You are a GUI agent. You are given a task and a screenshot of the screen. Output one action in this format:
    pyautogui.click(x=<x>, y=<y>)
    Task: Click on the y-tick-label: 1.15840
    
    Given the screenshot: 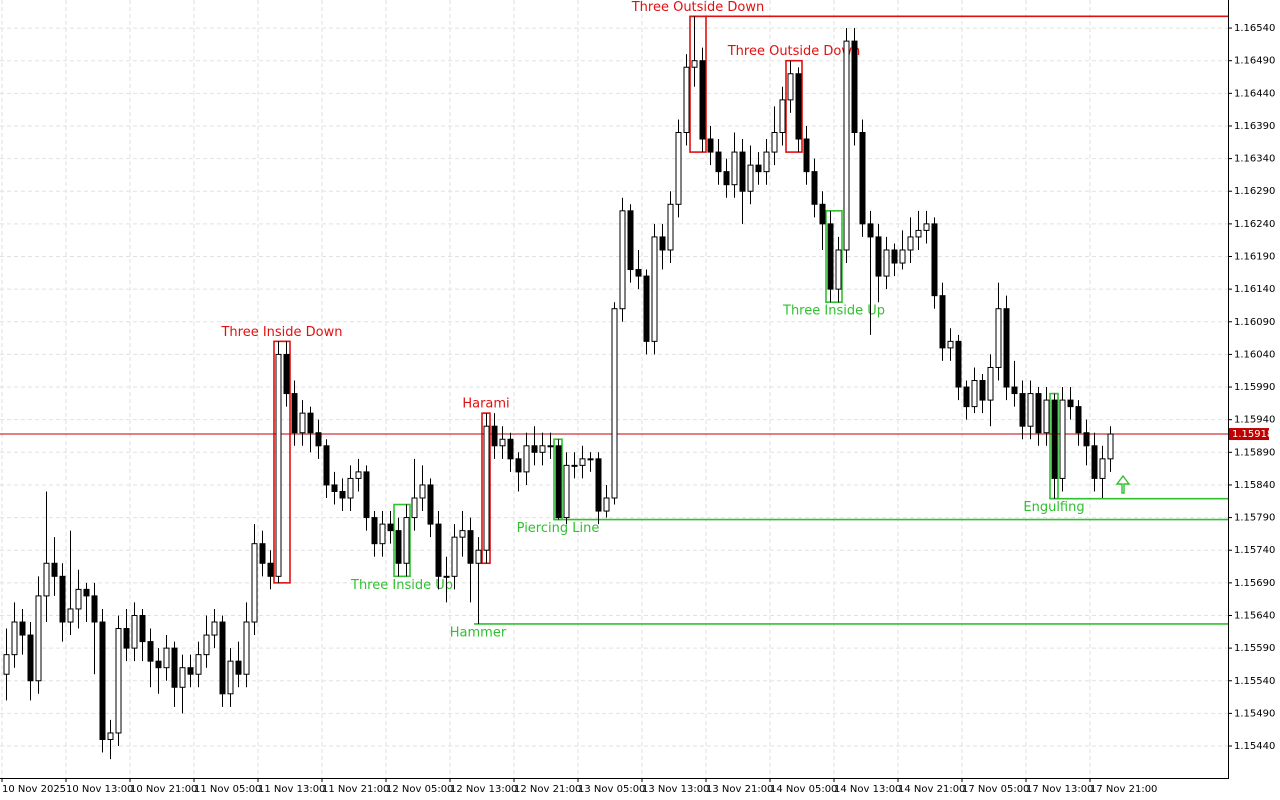 What is the action you would take?
    pyautogui.click(x=1254, y=485)
    